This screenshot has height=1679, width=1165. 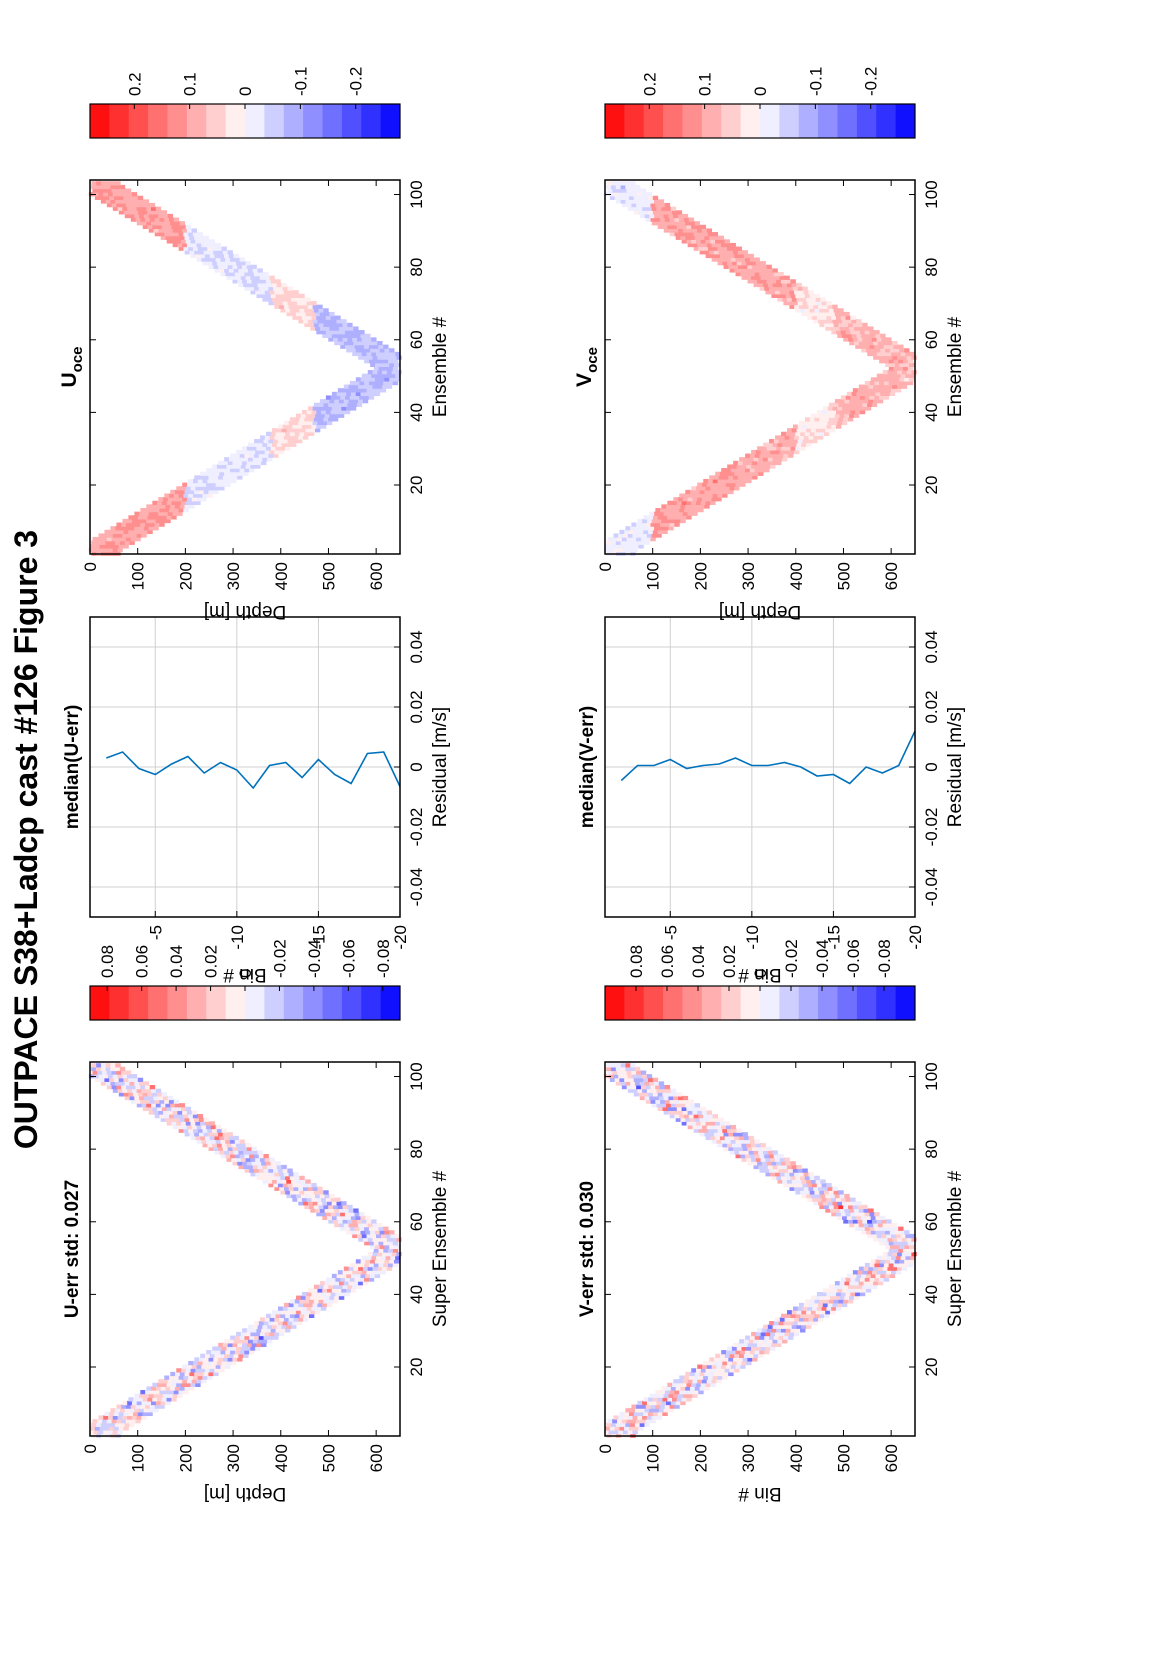 I want to click on x-tick-label: 60, so click(x=416, y=1221).